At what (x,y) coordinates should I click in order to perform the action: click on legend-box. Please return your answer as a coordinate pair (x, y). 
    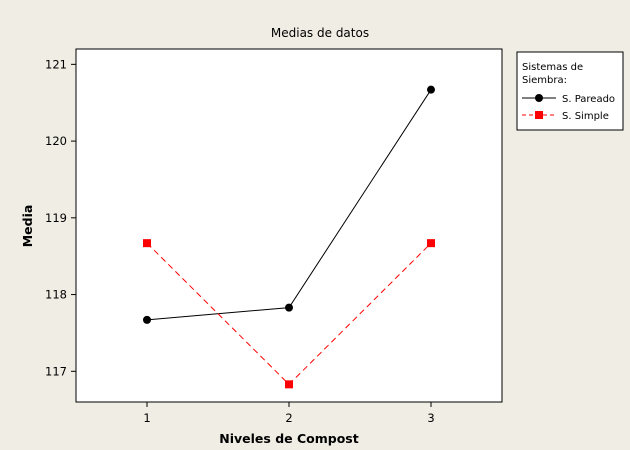
    Looking at the image, I should click on (570, 91).